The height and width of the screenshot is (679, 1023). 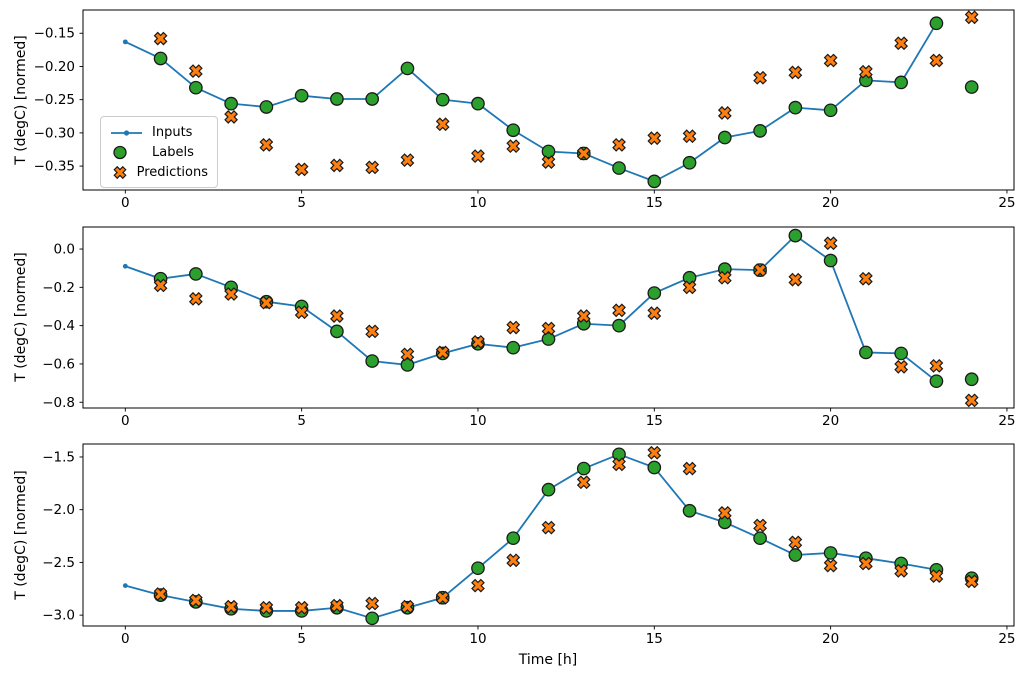 I want to click on y-tick-label: −2.0, so click(x=58, y=510).